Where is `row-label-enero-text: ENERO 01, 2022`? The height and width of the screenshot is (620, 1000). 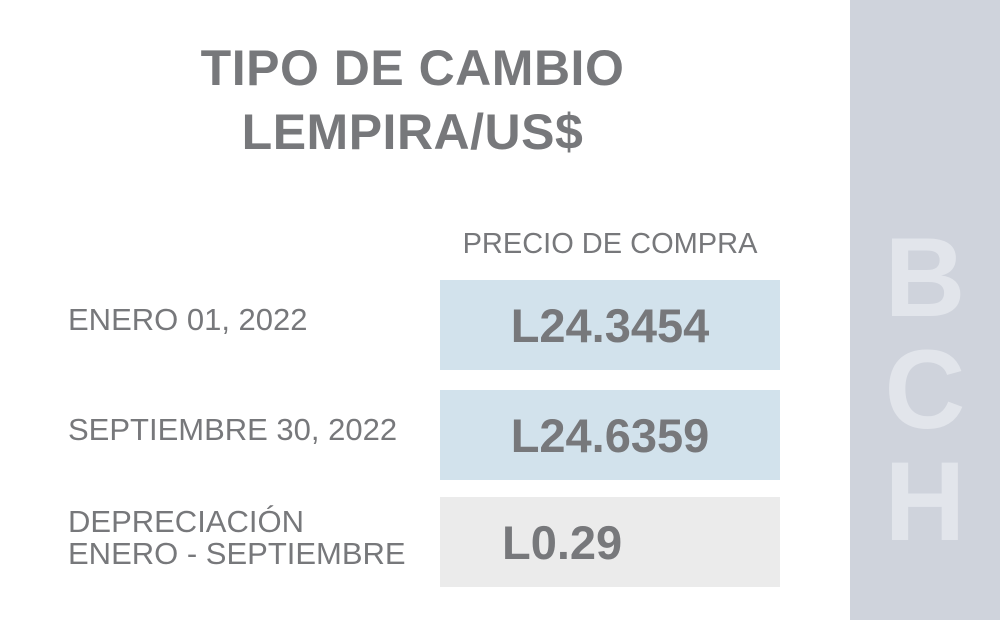 row-label-enero-text: ENERO 01, 2022 is located at coordinates (188, 319).